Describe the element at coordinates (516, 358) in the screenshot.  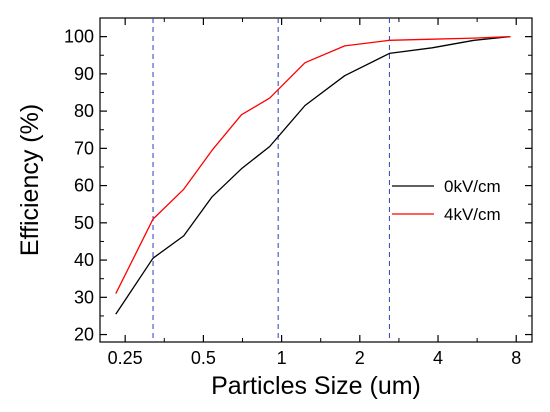
I see `x-tick-label: 8` at that location.